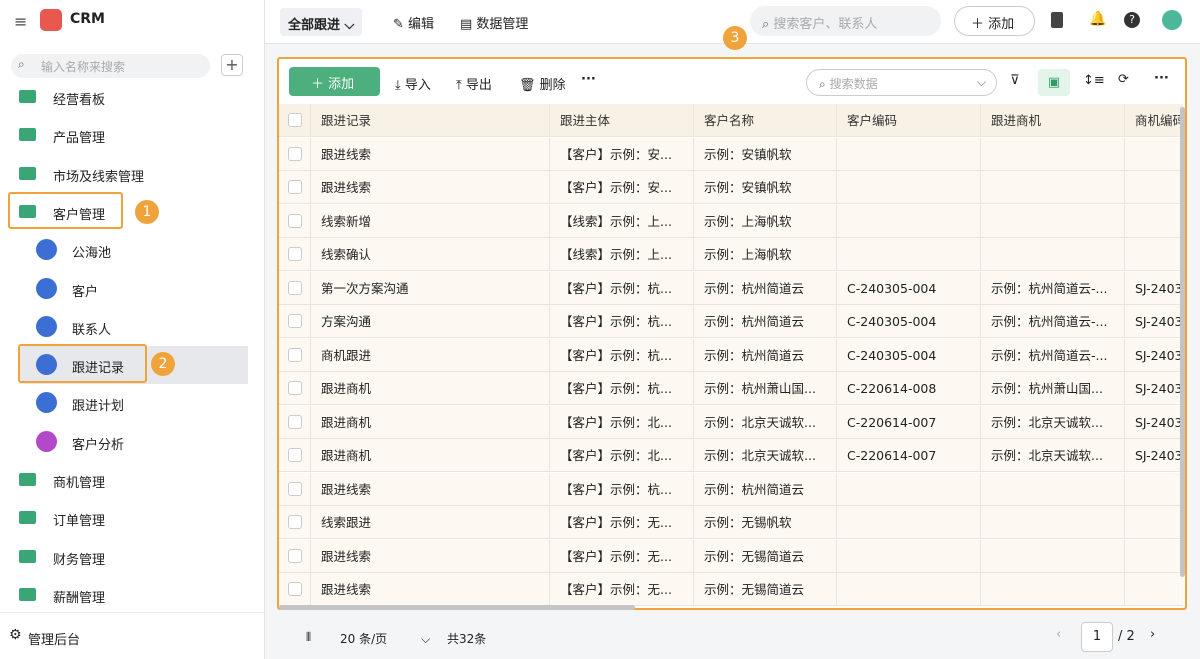 This screenshot has width=1200, height=659. What do you see at coordinates (1172, 20) in the screenshot?
I see `avatar` at bounding box center [1172, 20].